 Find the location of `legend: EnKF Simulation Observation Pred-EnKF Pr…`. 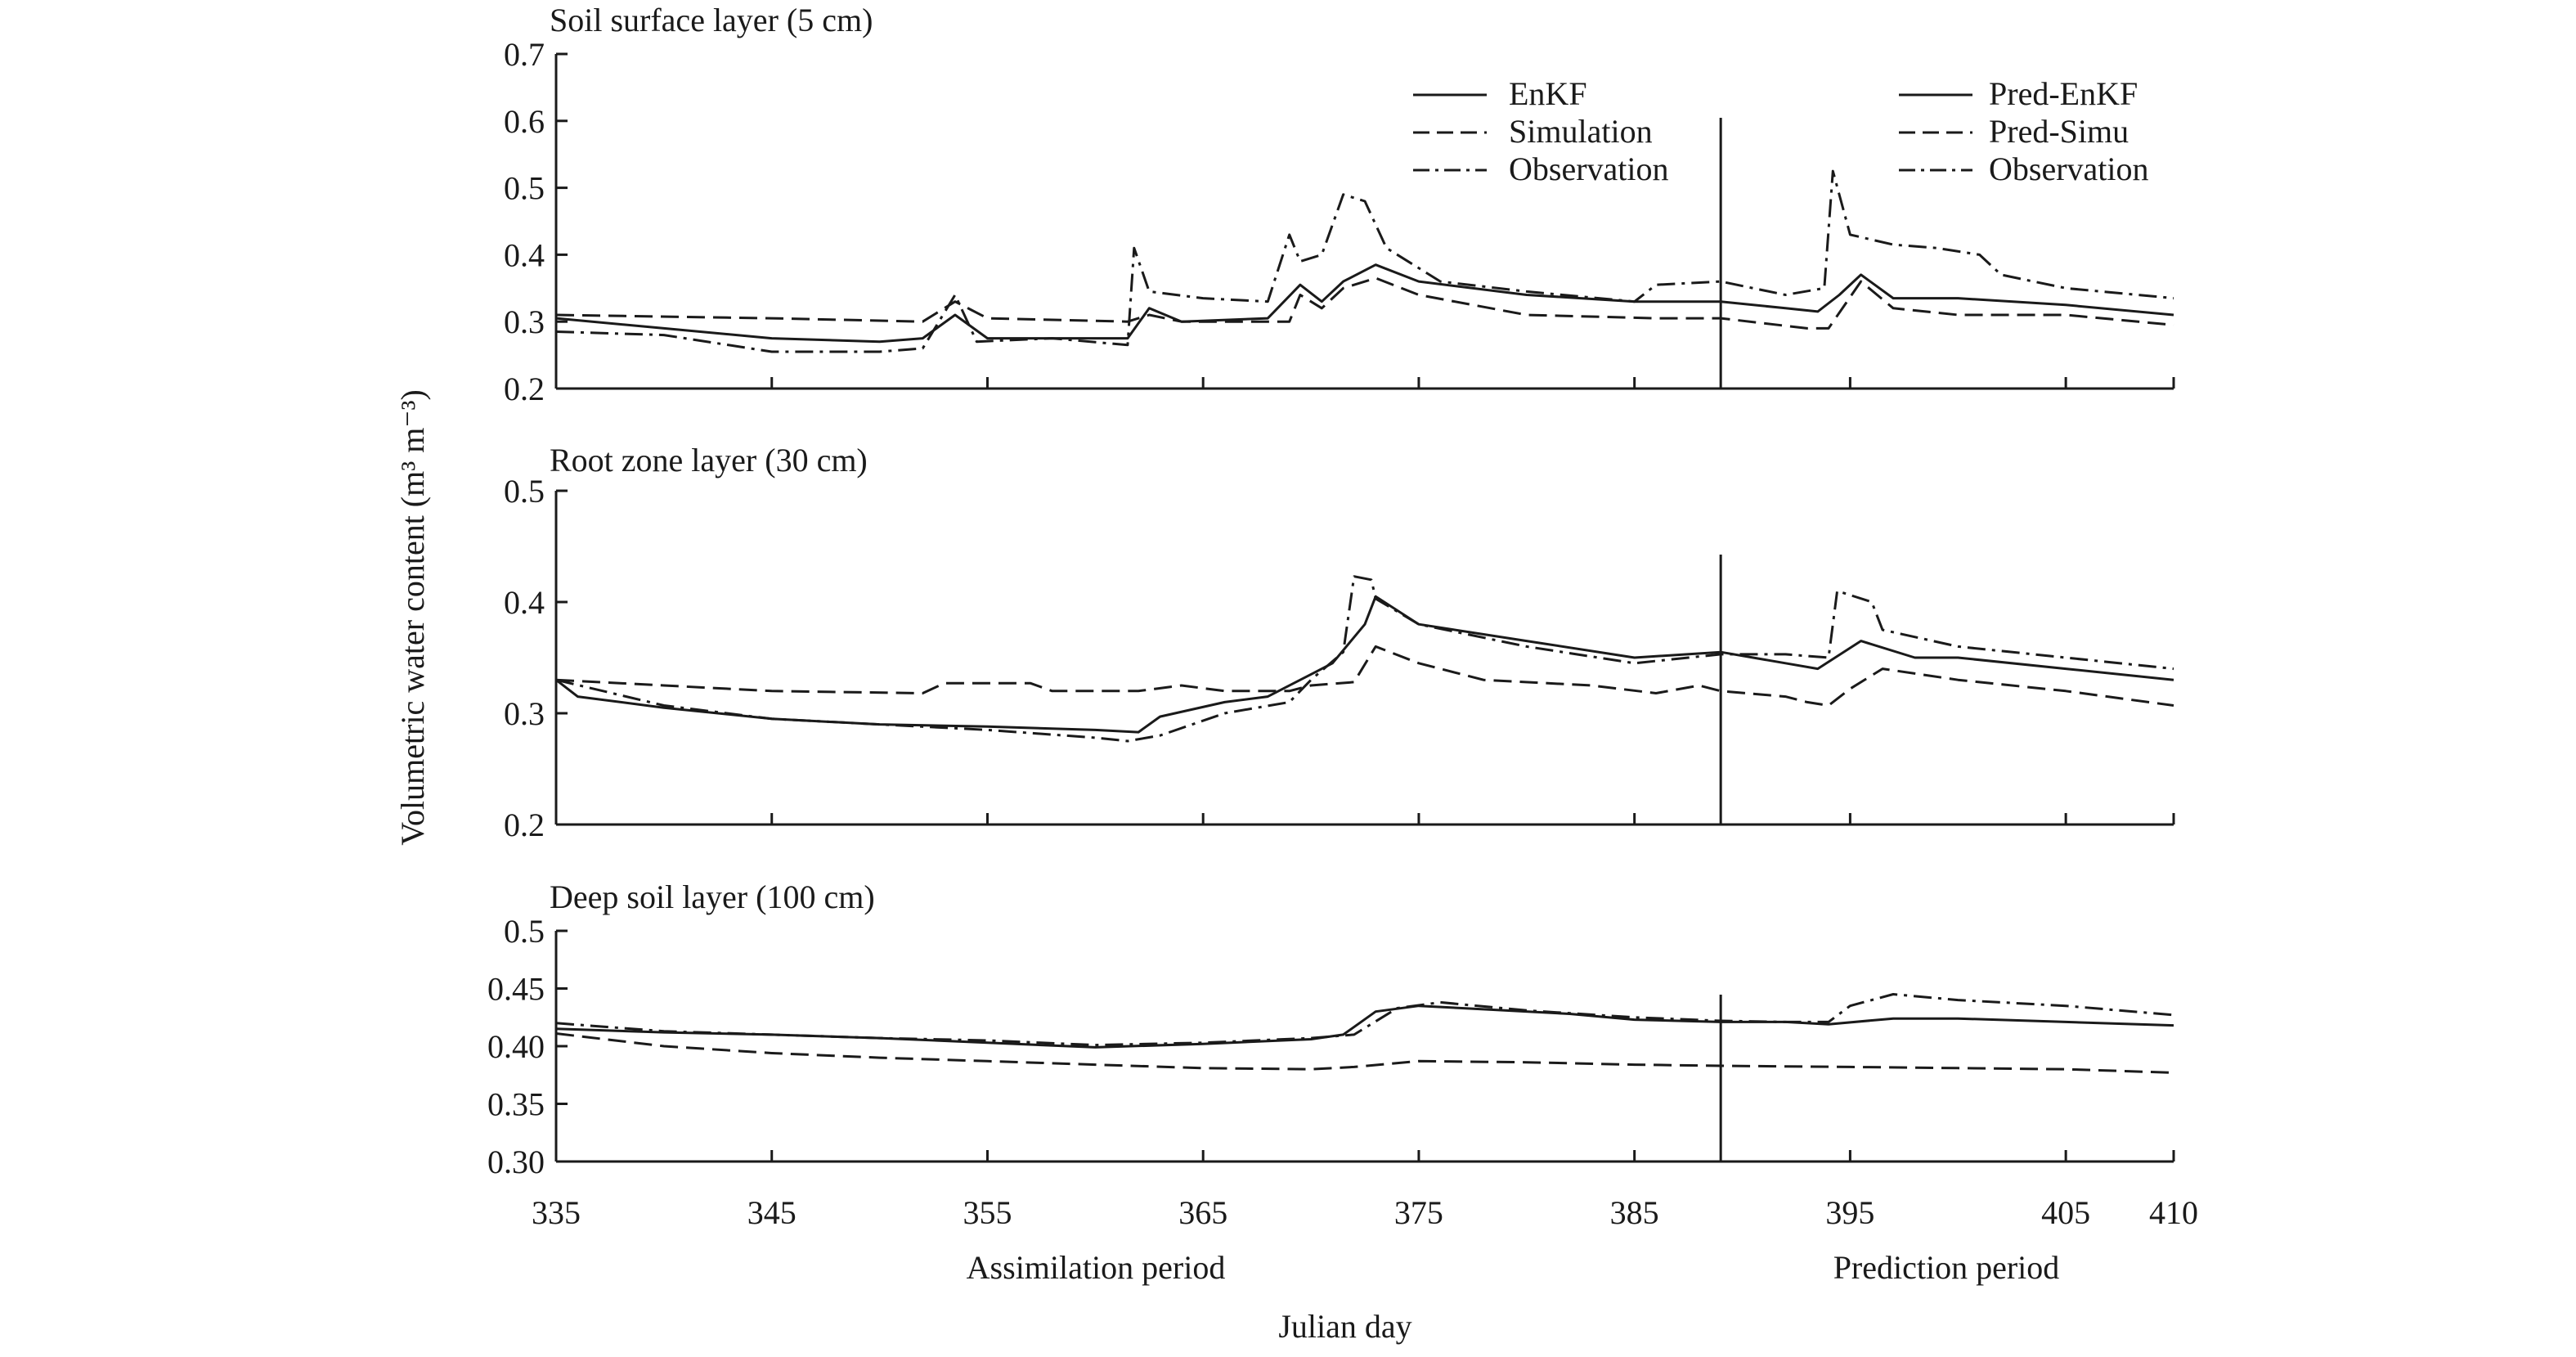

legend: EnKF Simulation Observation Pred-EnKF Pr… is located at coordinates (1781, 131).